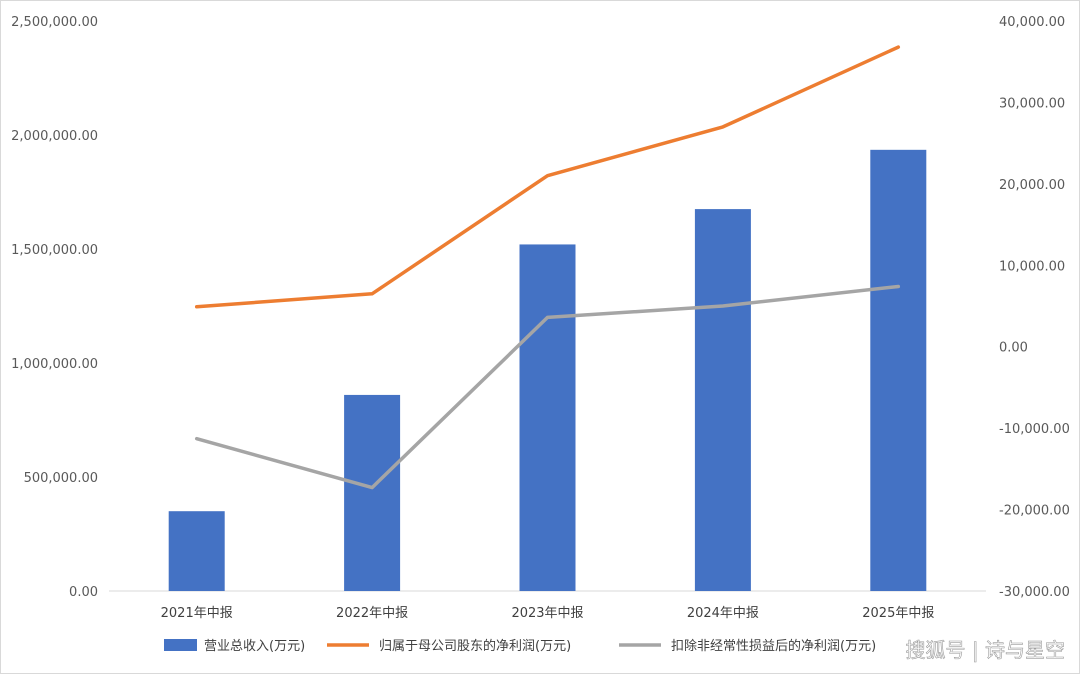  I want to click on y-left-tick-label: 0.00, so click(83, 592).